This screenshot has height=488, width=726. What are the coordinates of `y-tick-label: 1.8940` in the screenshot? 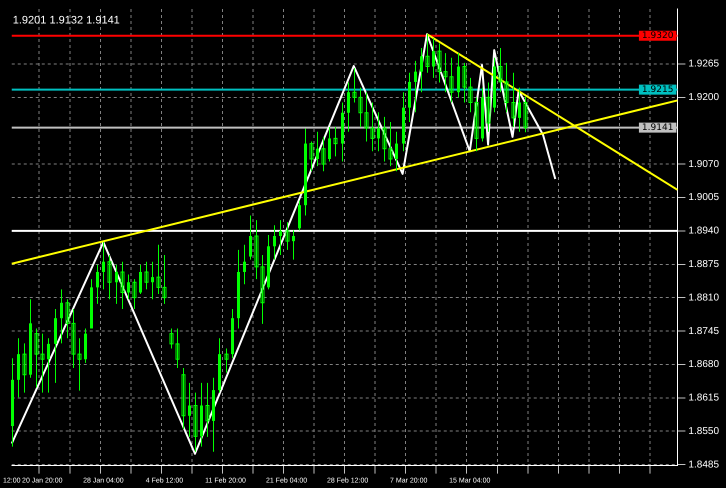 It's located at (704, 231).